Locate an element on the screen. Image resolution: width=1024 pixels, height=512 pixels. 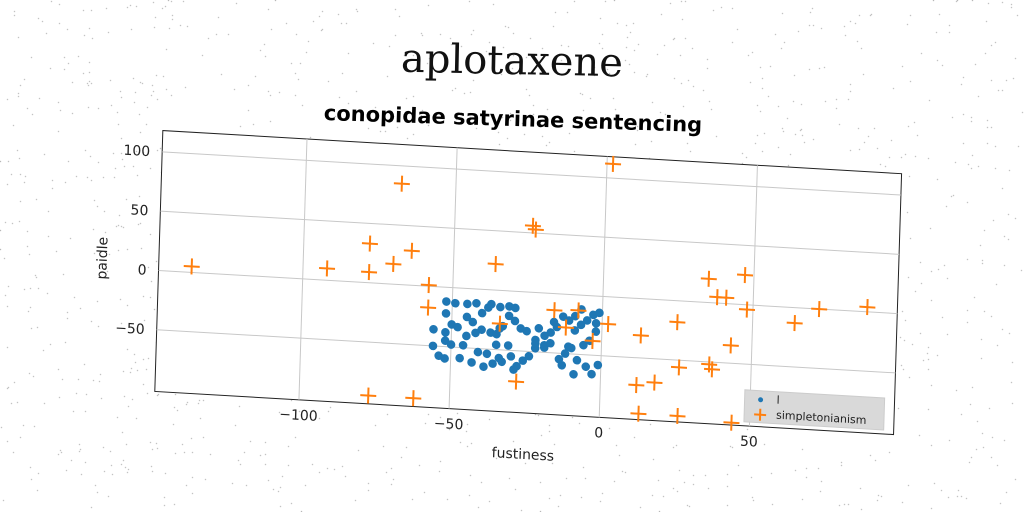
x-tick-label: −50 is located at coordinates (449, 425).